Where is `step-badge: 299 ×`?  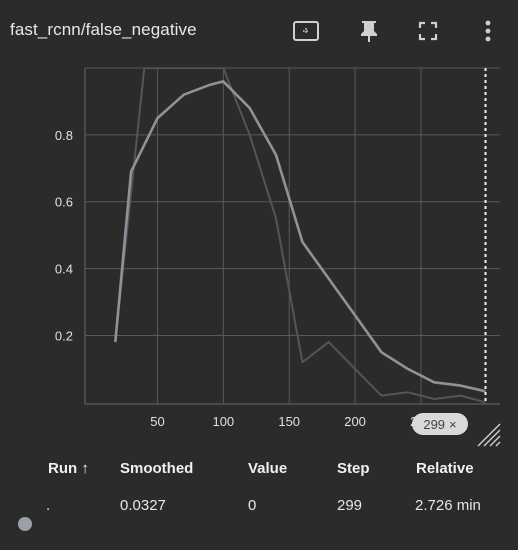
step-badge: 299 × is located at coordinates (440, 424).